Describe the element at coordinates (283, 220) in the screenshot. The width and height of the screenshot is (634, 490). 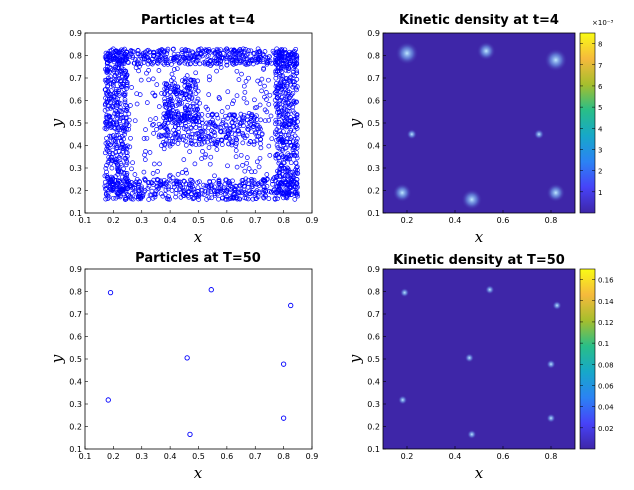
I see `x-tick-label: 0.8` at that location.